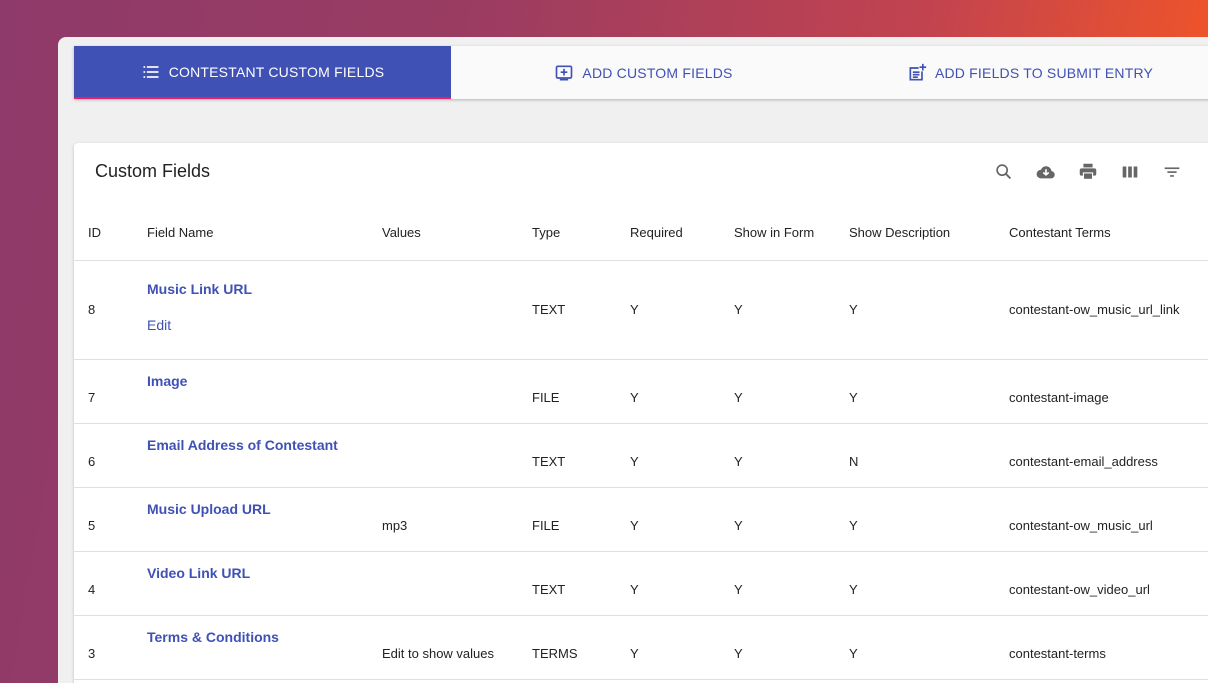 This screenshot has width=1208, height=683. I want to click on cell-contestant-terms: contestant-email_address, so click(1108, 455).